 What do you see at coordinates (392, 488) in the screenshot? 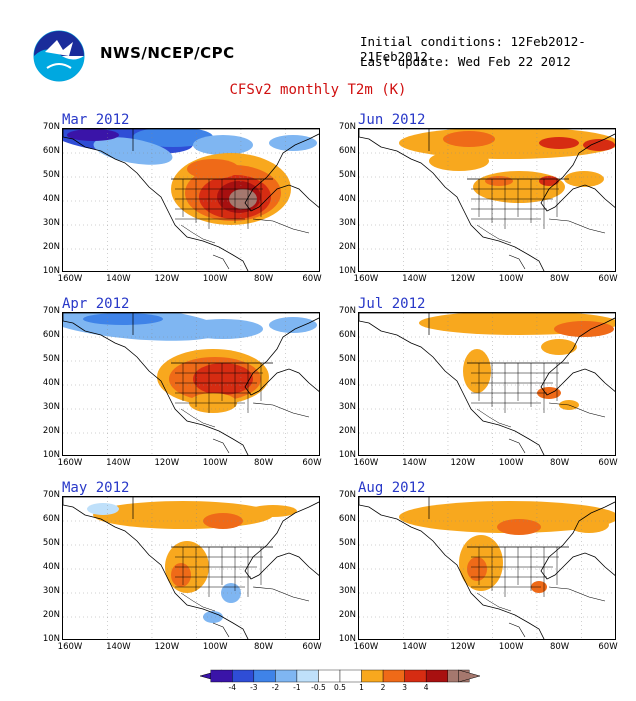
I see `panel-title: Aug 2012` at bounding box center [392, 488].